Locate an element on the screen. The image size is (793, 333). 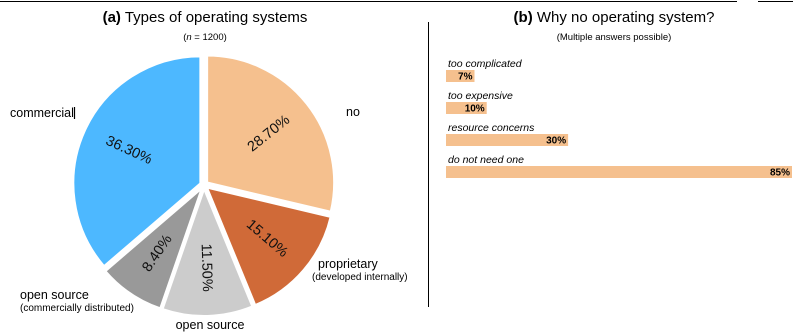
bar-too-expensive is located at coordinates (466, 108).